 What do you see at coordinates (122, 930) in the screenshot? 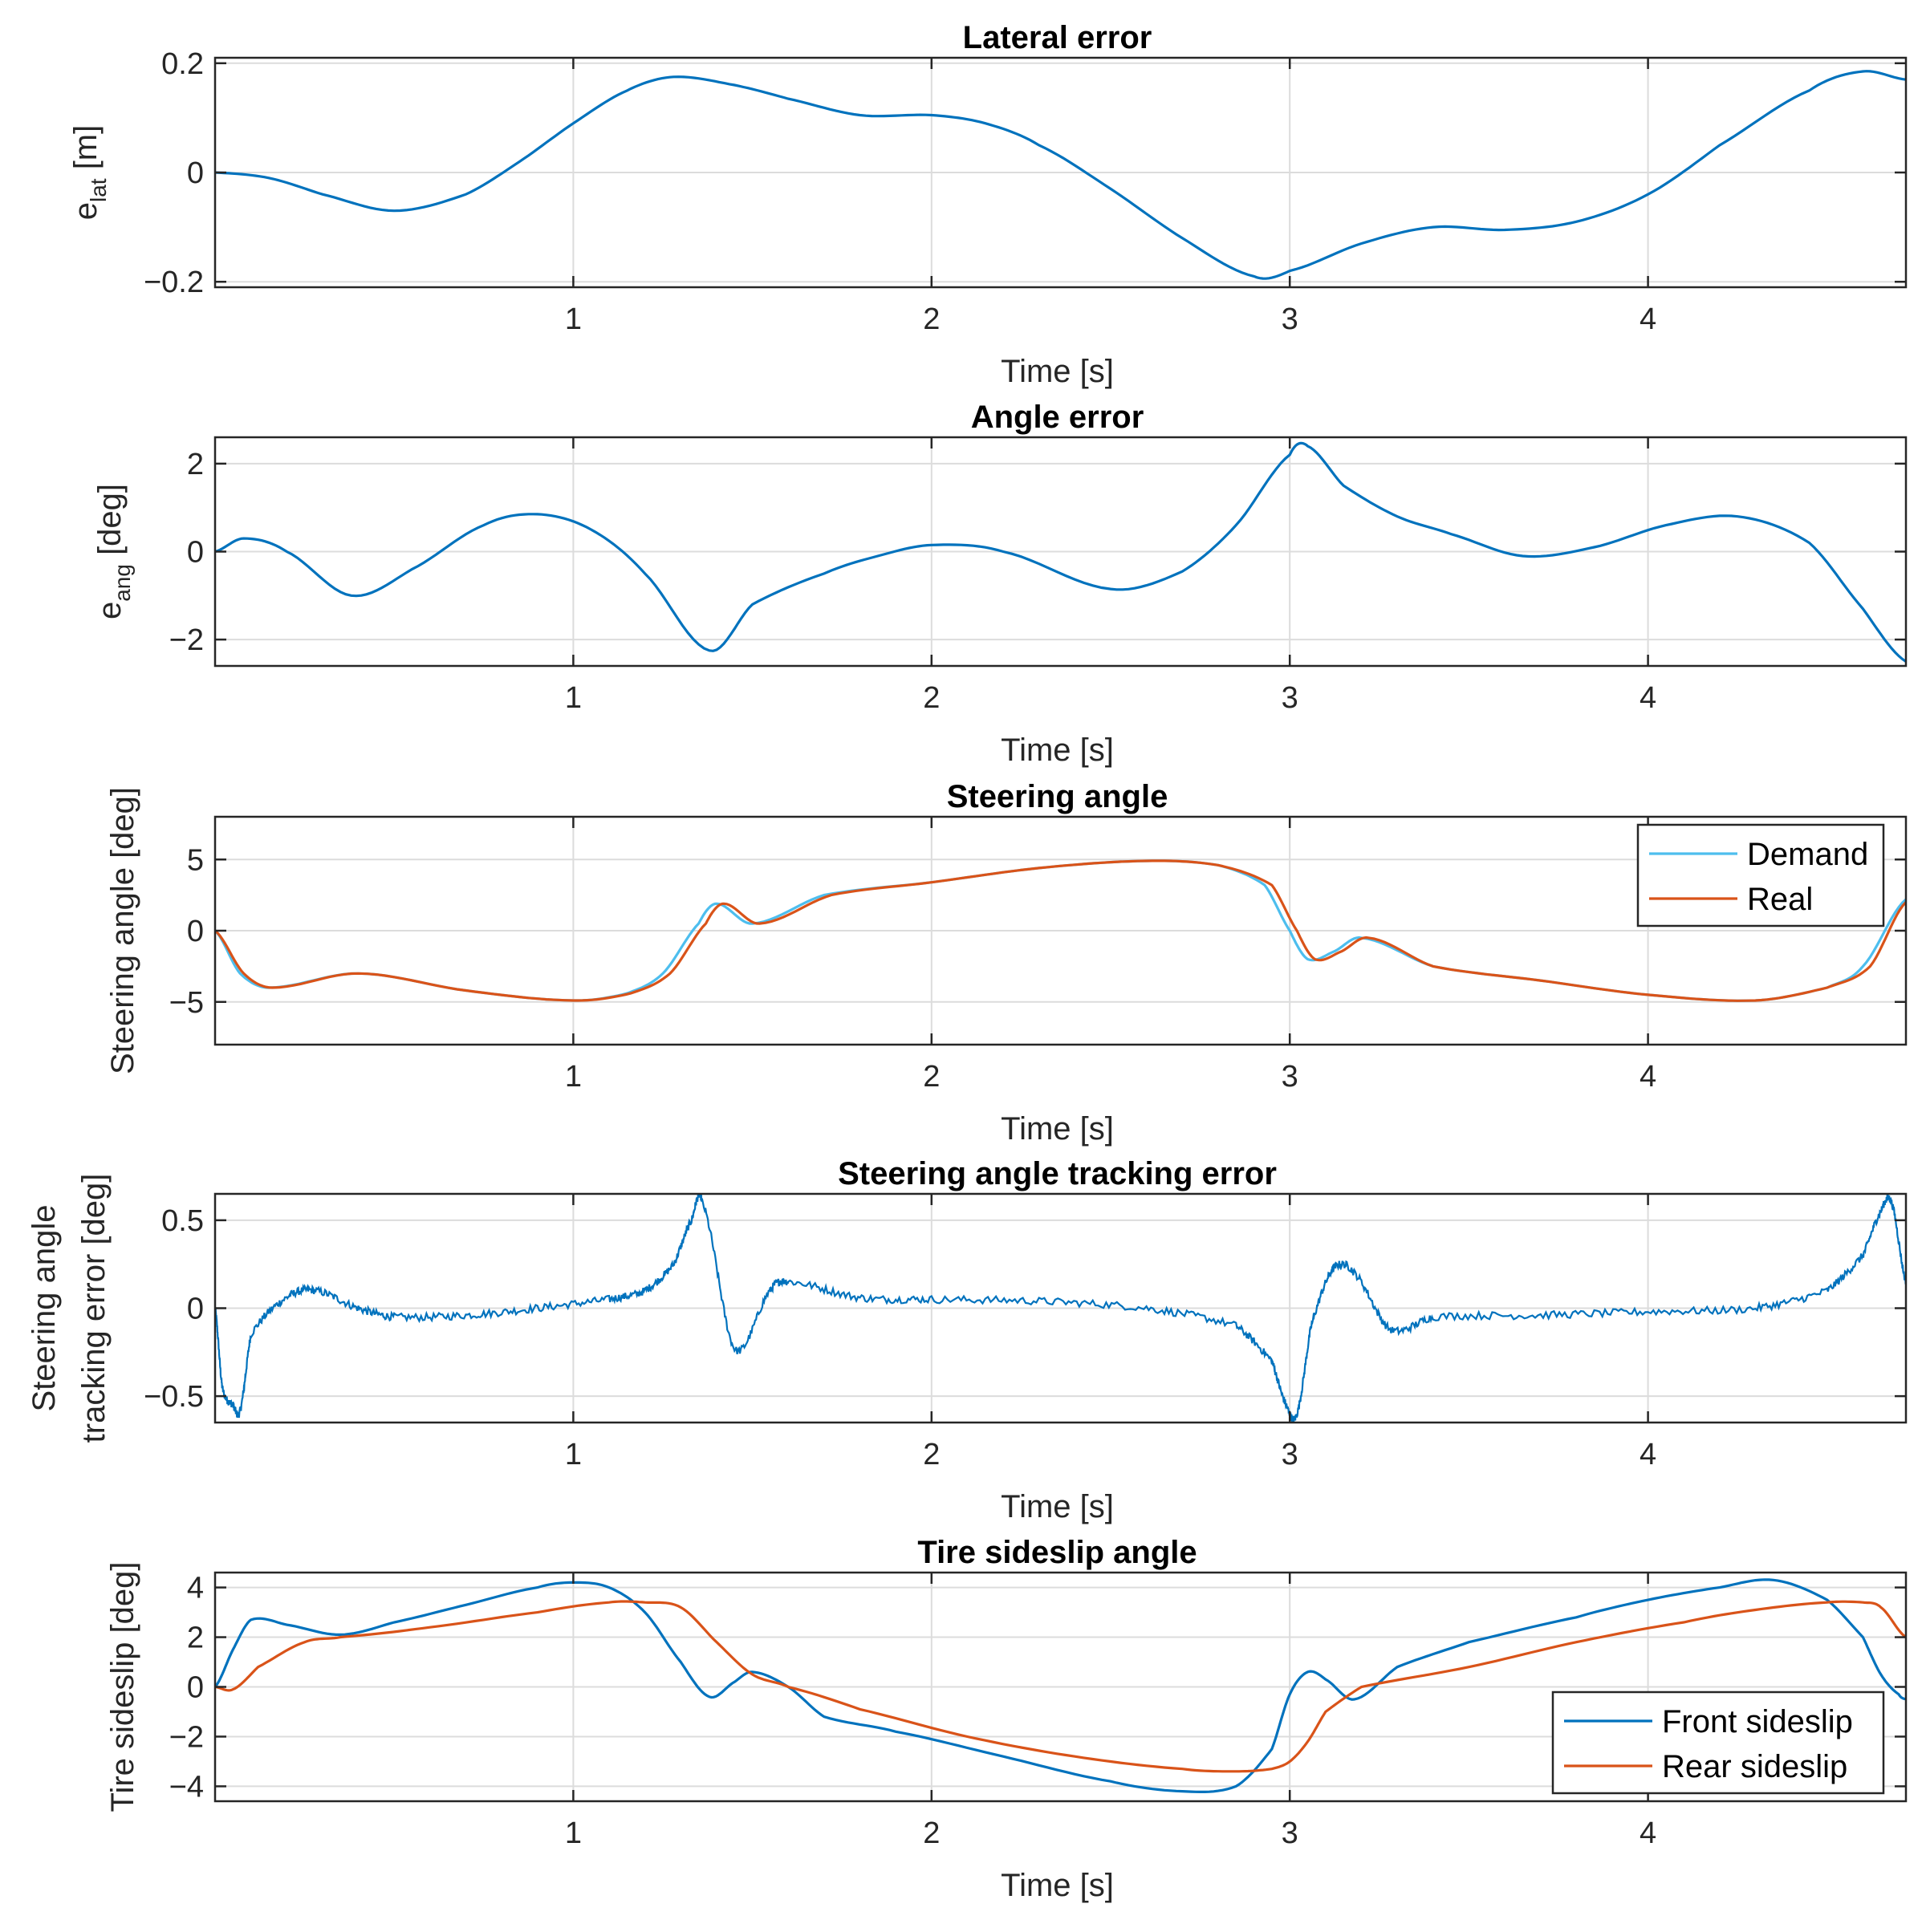
I see `y-axis-label: Steering angle [deg]` at bounding box center [122, 930].